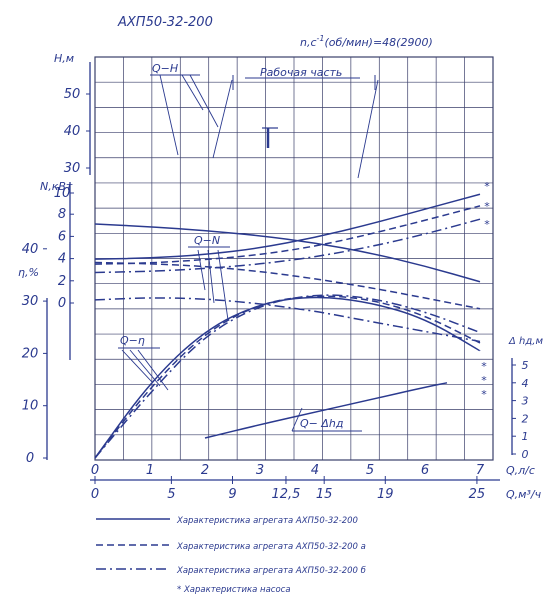 The width and height of the screenshot is (555, 611). Describe the element at coordinates (297, 419) in the screenshot. I see `q-dh-leader` at that location.